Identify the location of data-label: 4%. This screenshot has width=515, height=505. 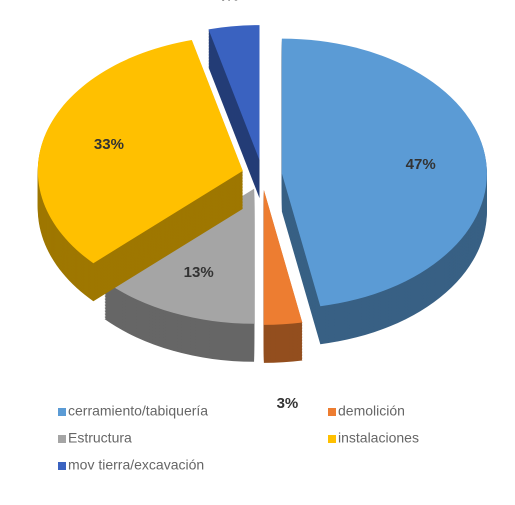
(228, 2).